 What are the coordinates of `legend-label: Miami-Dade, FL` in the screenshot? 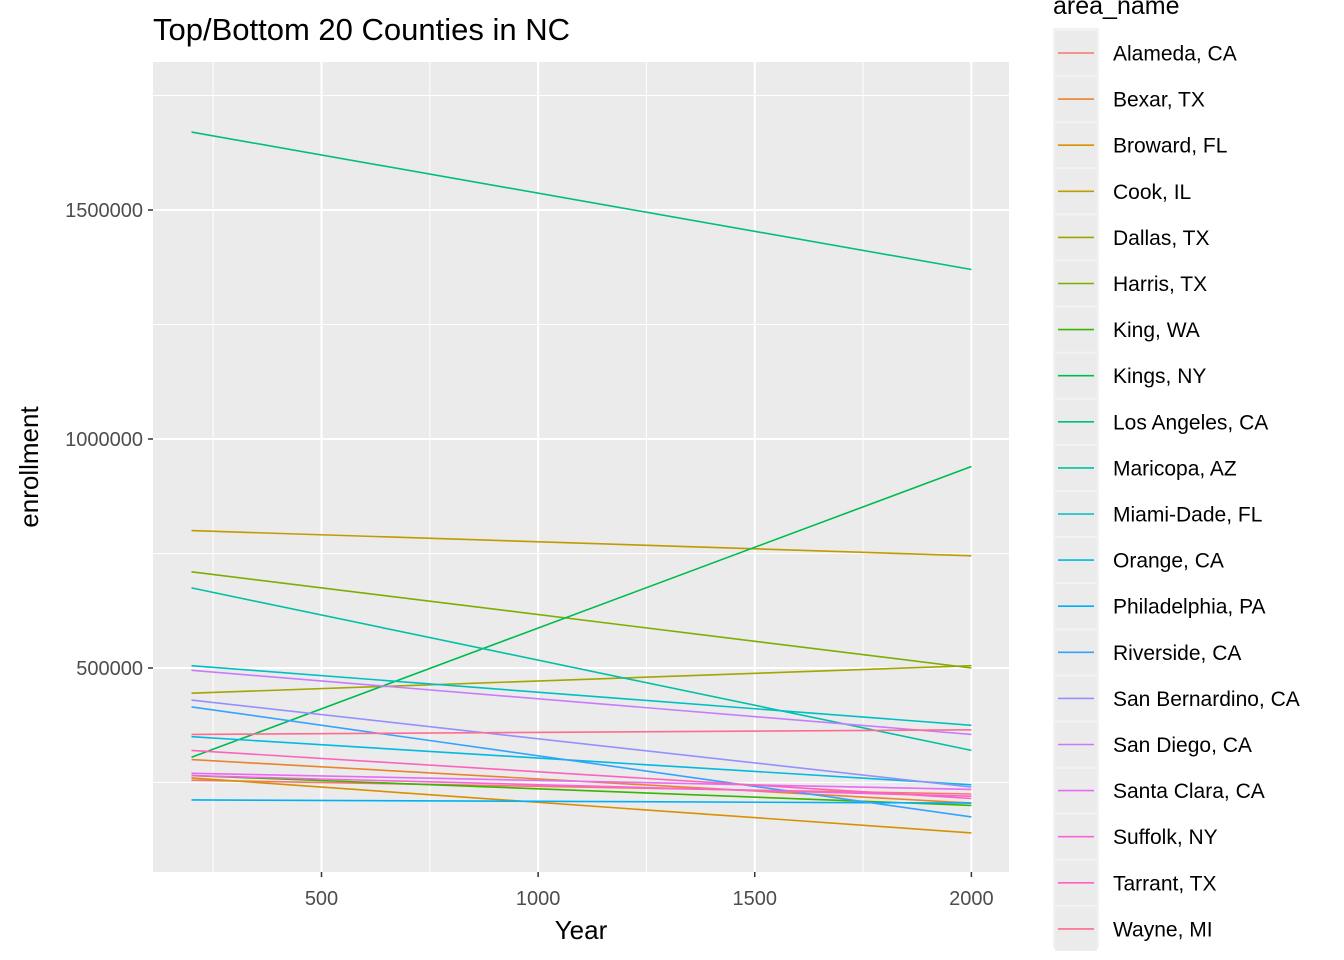 It's located at (1187, 515).